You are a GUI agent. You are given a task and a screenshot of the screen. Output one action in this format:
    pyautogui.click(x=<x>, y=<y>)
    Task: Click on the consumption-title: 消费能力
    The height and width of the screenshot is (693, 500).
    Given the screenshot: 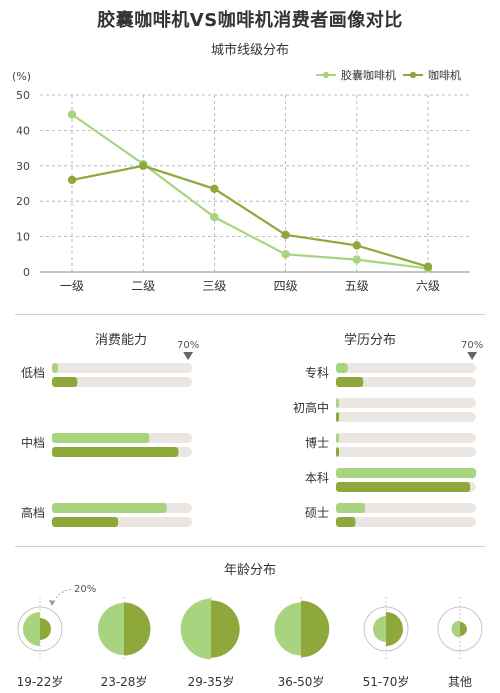 What is the action you would take?
    pyautogui.click(x=121, y=340)
    